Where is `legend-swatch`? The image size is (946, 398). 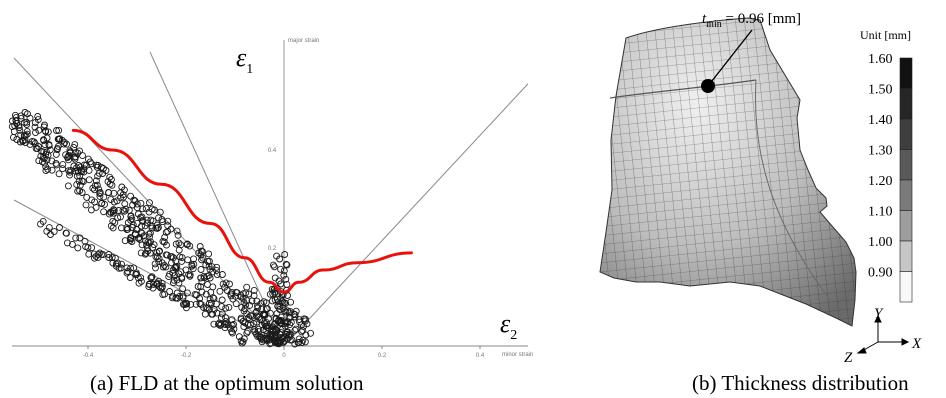
legend-swatch is located at coordinates (906, 73).